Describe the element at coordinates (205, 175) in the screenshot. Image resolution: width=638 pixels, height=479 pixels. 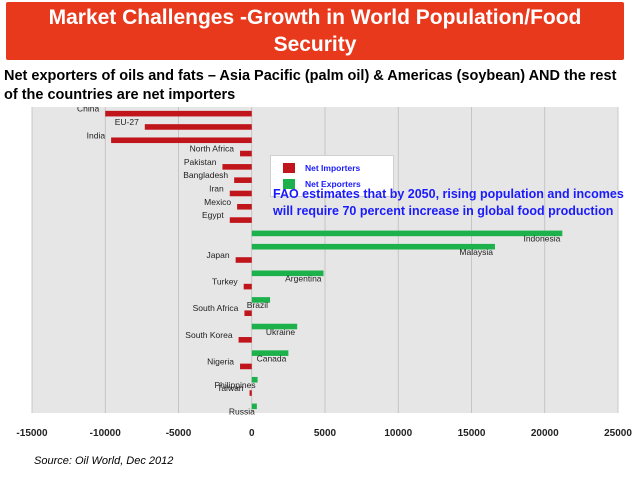
I see `category-label: Bangladesh` at that location.